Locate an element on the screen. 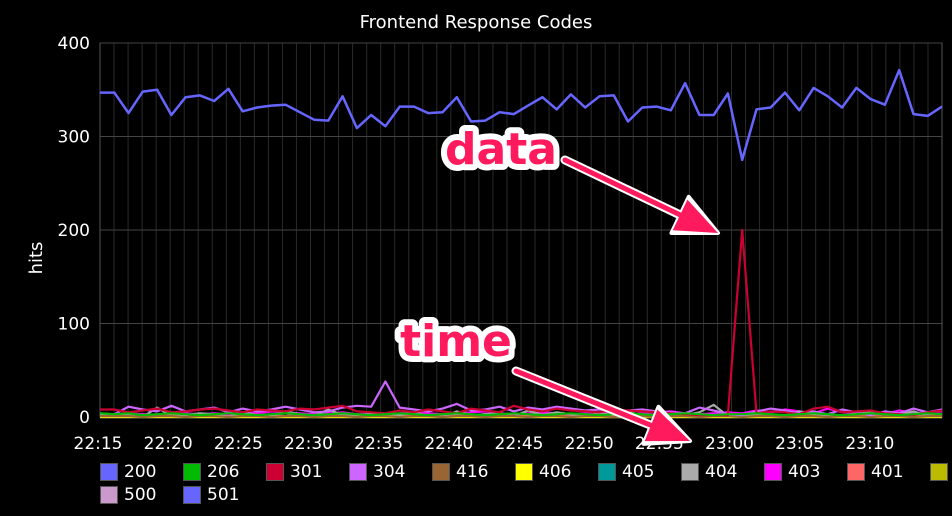  x-tick-label: 22:40 is located at coordinates (448, 444).